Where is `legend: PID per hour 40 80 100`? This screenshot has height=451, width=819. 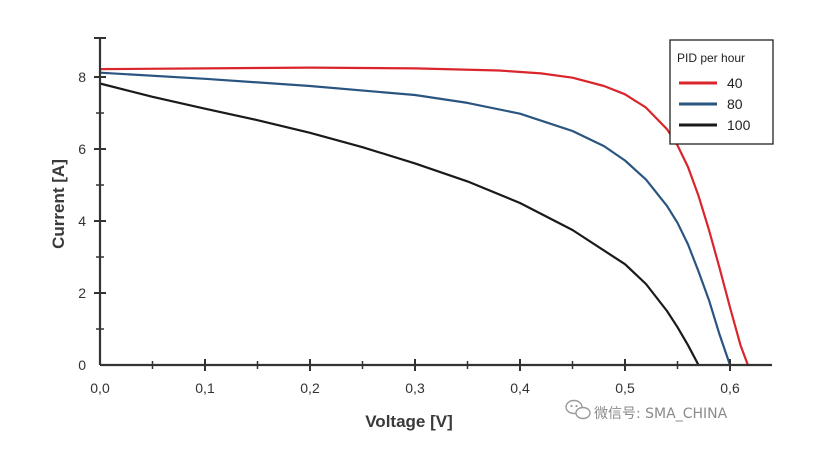
legend: PID per hour 40 80 100 is located at coordinates (721, 92).